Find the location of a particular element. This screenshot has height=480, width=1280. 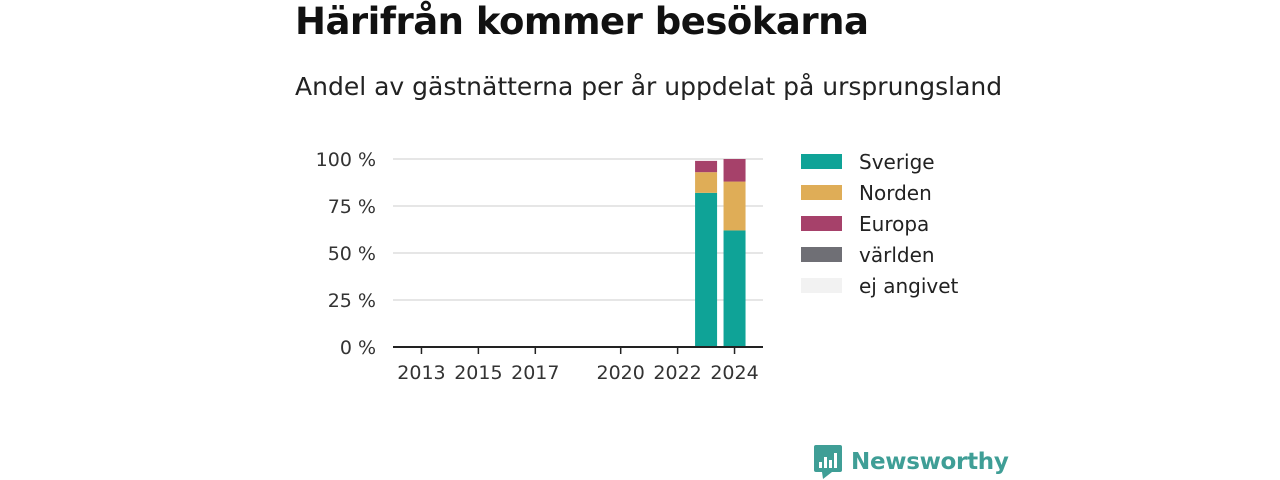

chart-title: Härifrån kommer besökarna is located at coordinates (582, 21).